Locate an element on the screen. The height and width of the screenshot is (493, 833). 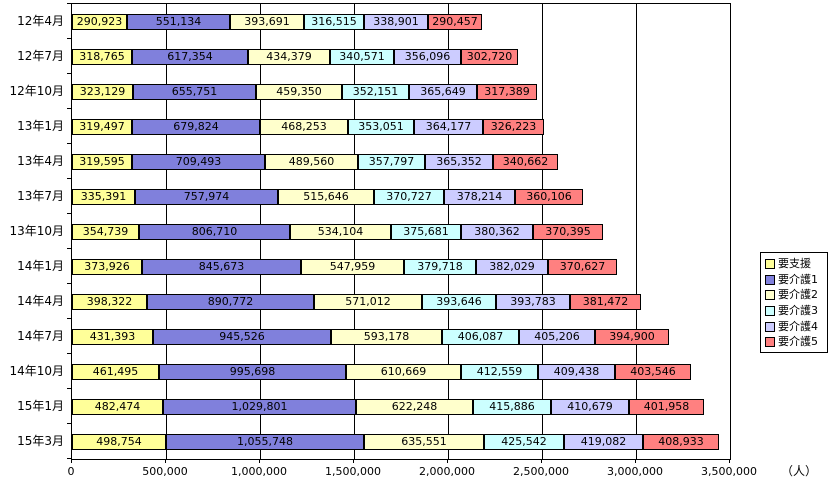
bar-segment-要介護3-13年7月: 370,727 is located at coordinates (409, 197).